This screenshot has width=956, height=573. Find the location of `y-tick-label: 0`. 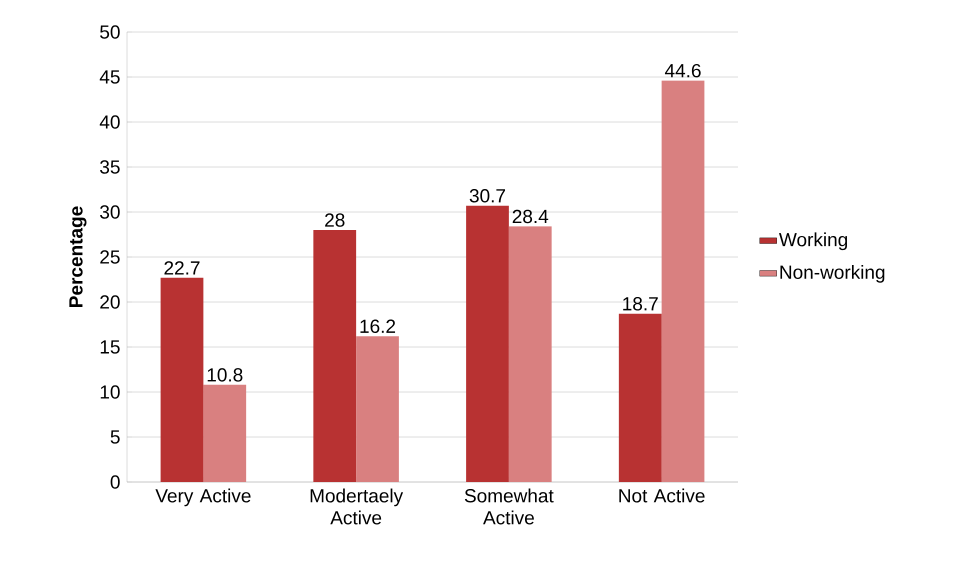

y-tick-label: 0 is located at coordinates (115, 482).